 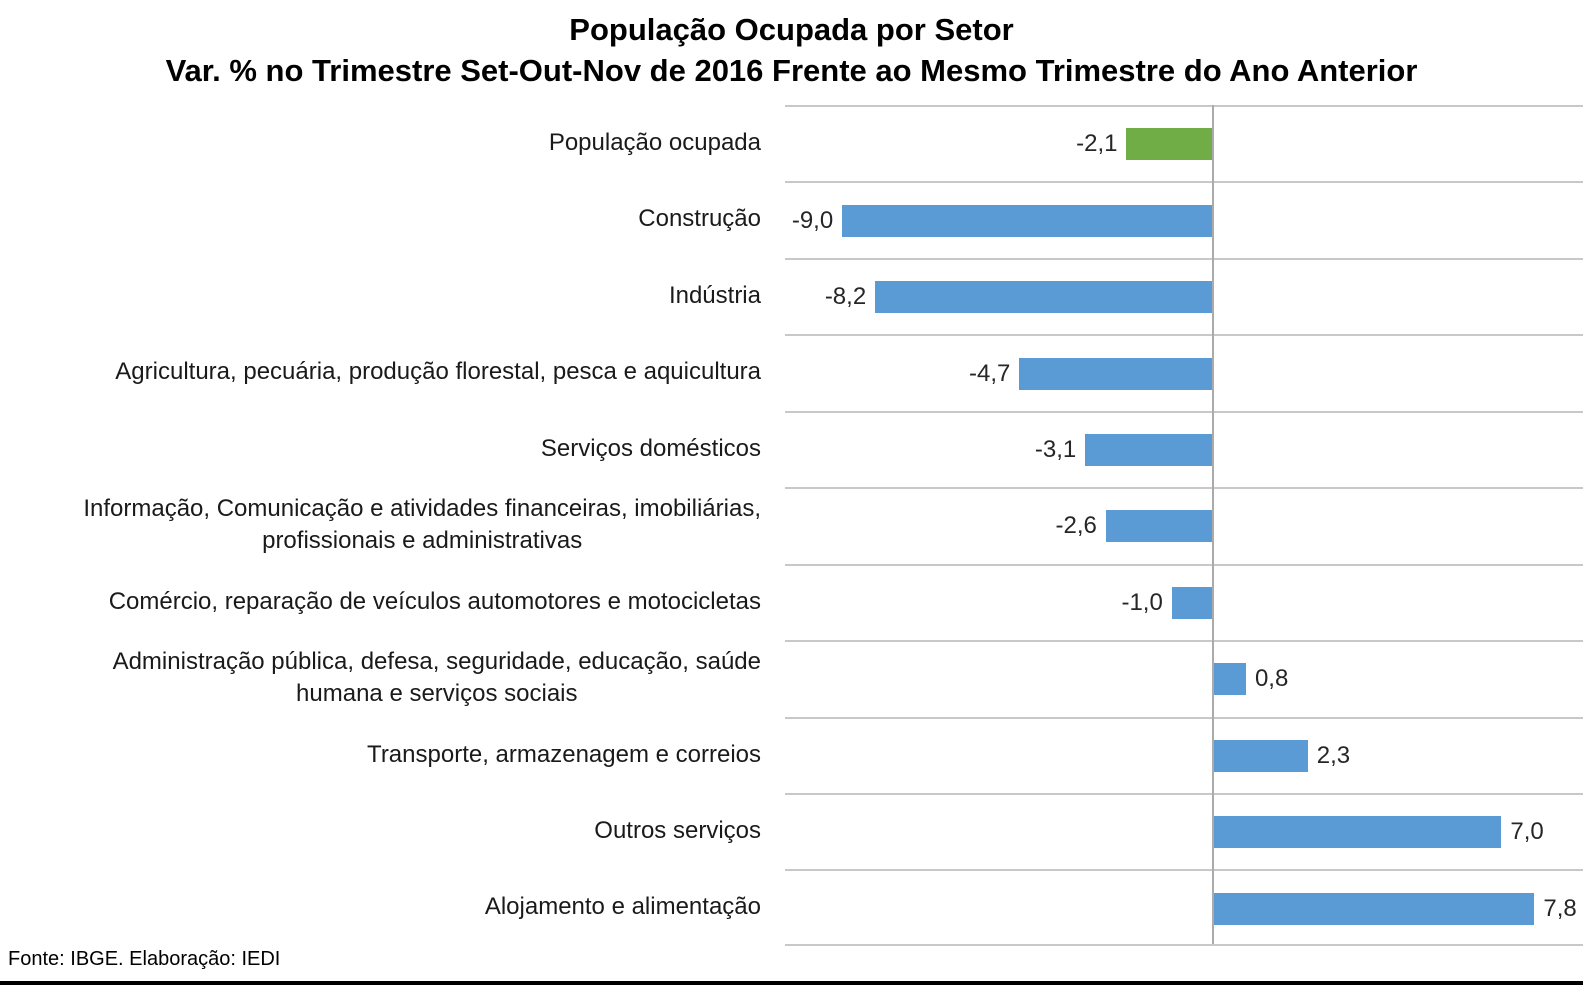 I want to click on chart-row: Outros serviços 7,0, so click(x=791, y=830).